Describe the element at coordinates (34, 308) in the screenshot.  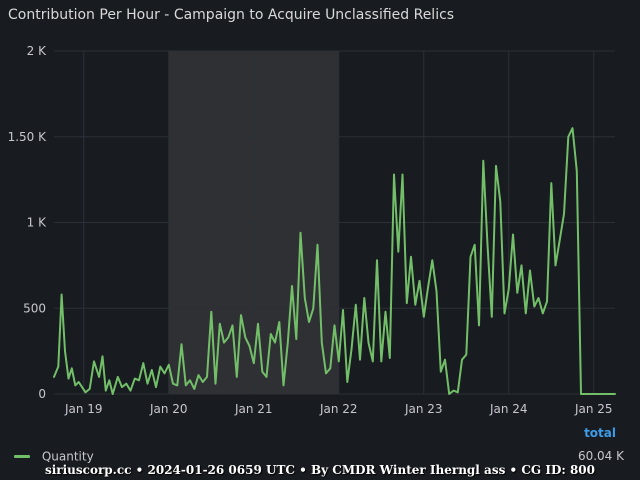
I see `y-tick-label: 500` at that location.